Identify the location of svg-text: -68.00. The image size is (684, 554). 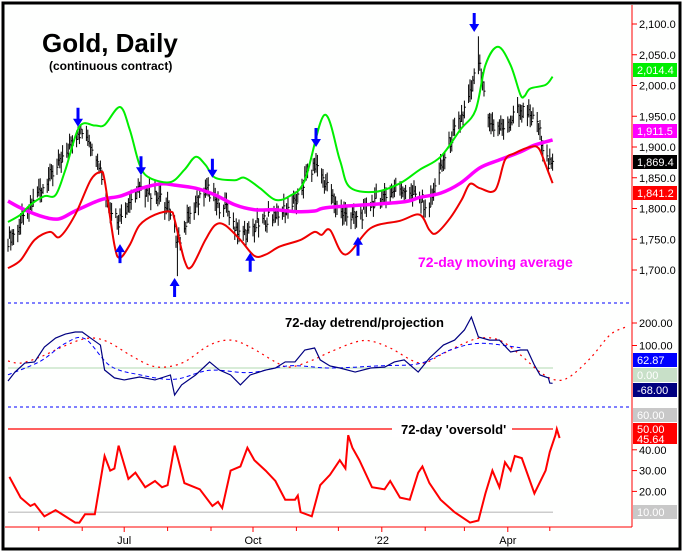
(652, 391).